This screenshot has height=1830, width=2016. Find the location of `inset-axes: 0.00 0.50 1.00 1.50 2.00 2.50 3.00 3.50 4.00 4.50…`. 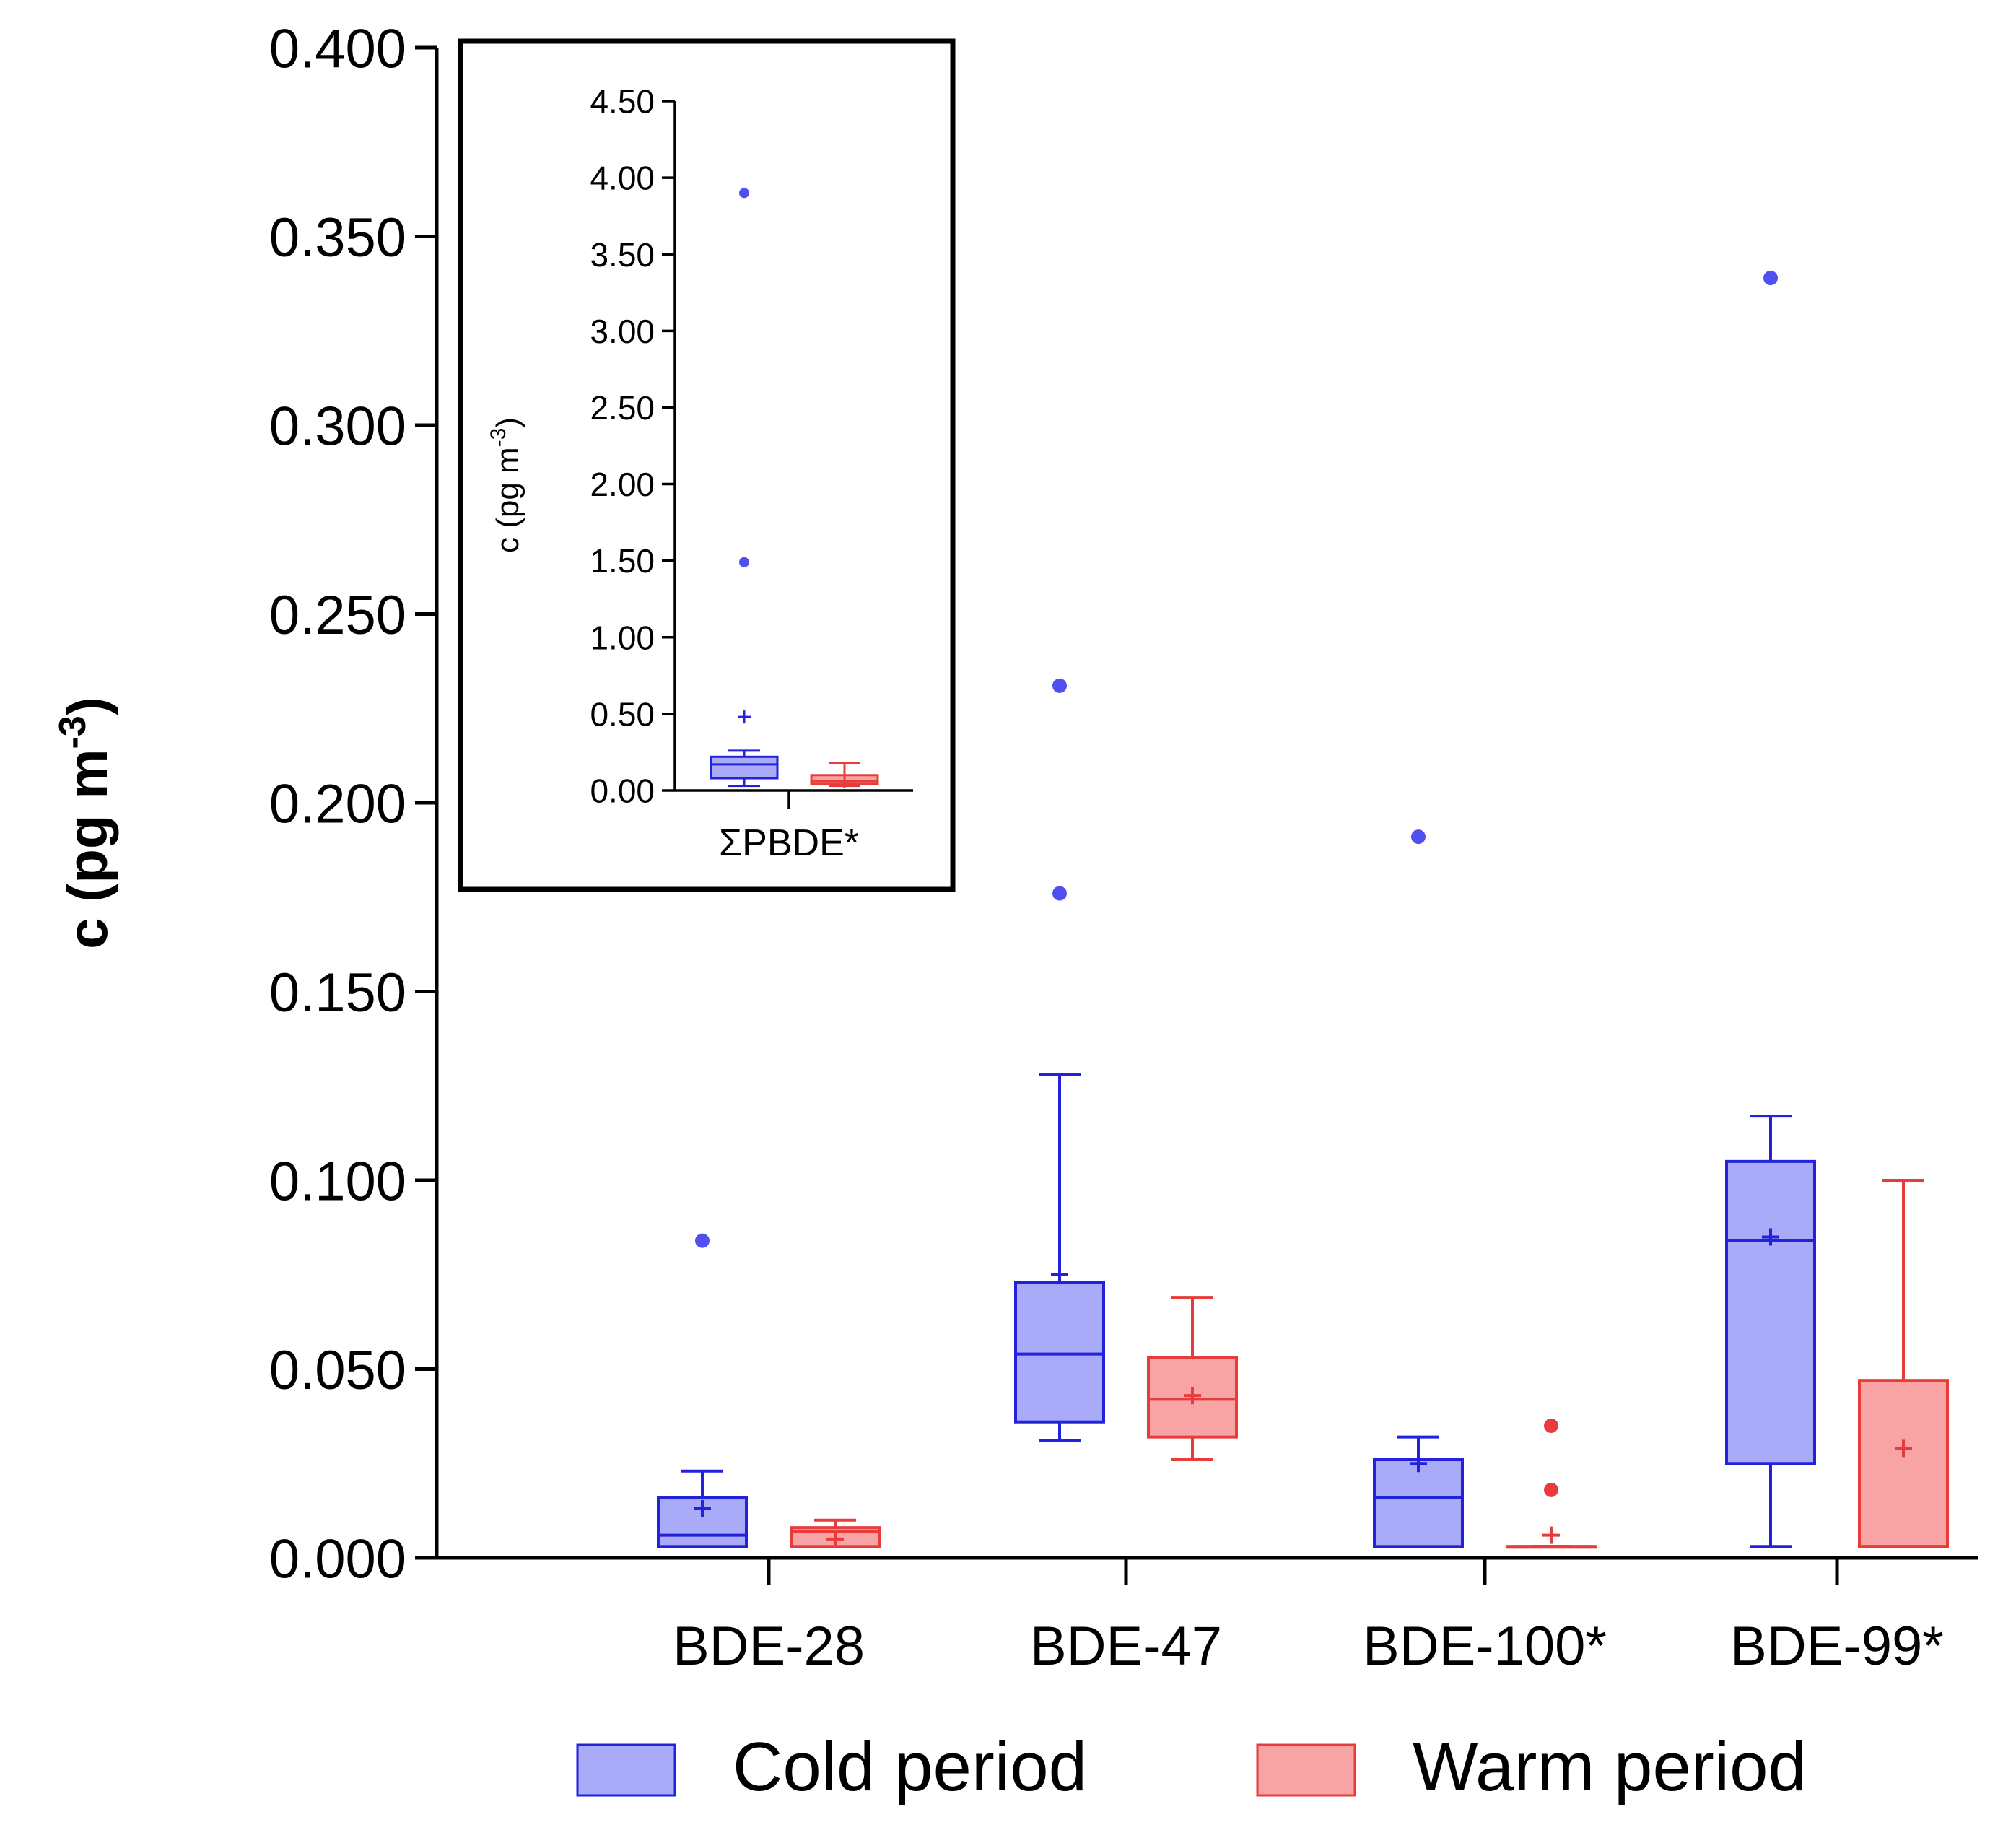

inset-axes: 0.00 0.50 1.00 1.50 2.00 2.50 3.00 3.50 4.00 4.50… is located at coordinates (751, 473).